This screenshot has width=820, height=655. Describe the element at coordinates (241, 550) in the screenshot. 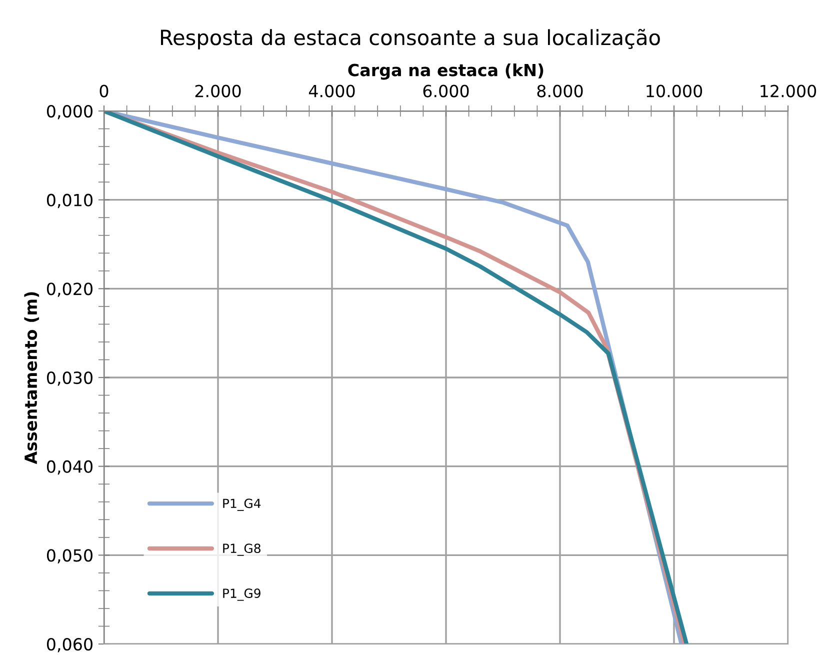

I see `legend-label: P1_G8` at that location.